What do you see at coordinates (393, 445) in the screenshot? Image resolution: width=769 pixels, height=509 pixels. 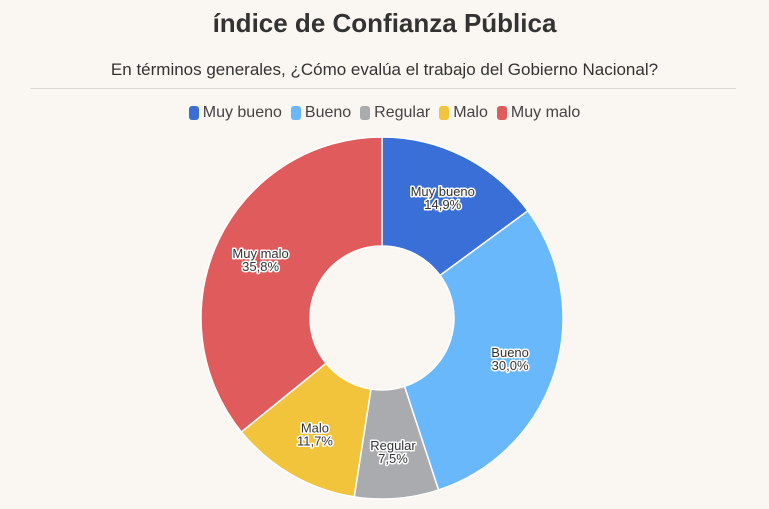 I see `slice-label: Regular` at bounding box center [393, 445].